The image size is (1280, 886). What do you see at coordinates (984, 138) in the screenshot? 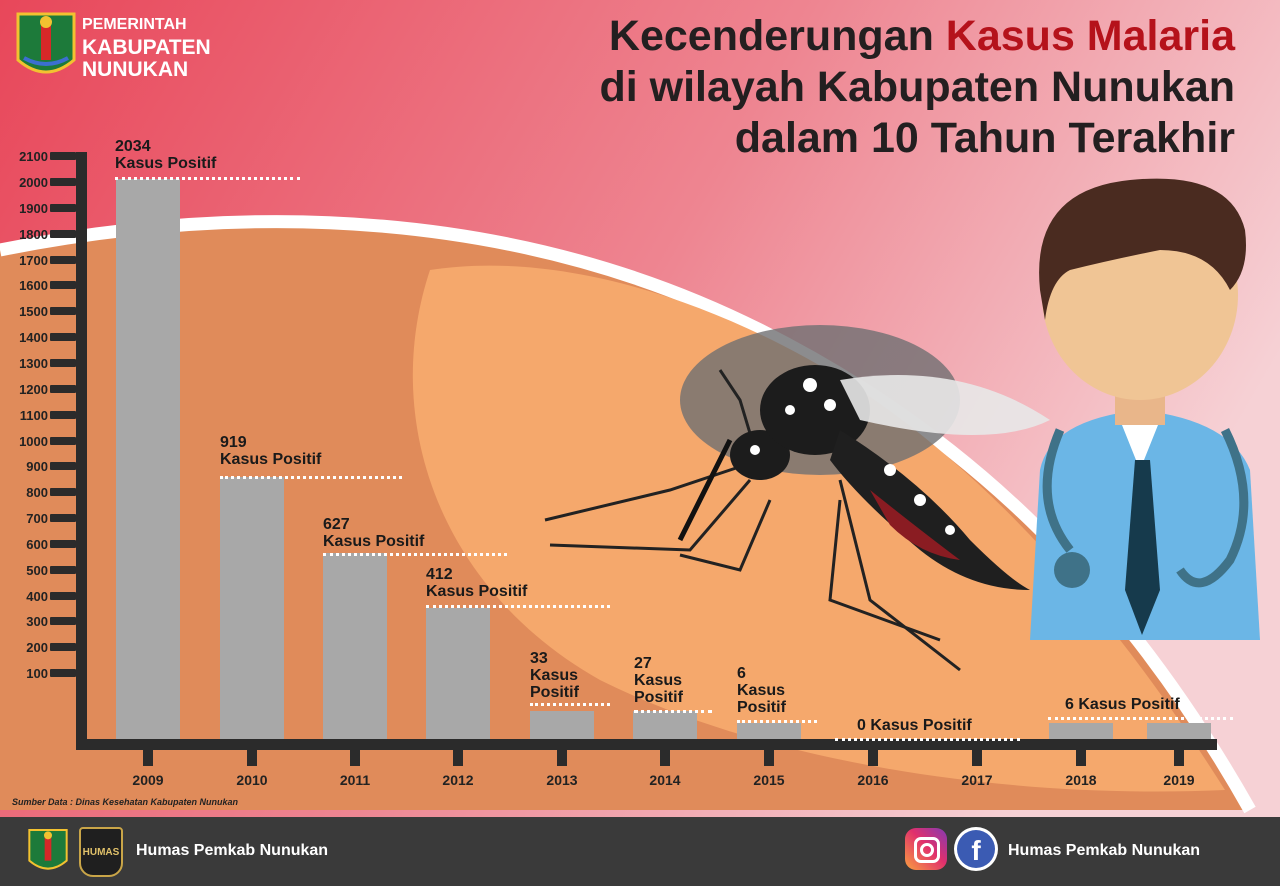
I see `title-line-3: dalam 10 Tahun Terakhir` at bounding box center [984, 138].